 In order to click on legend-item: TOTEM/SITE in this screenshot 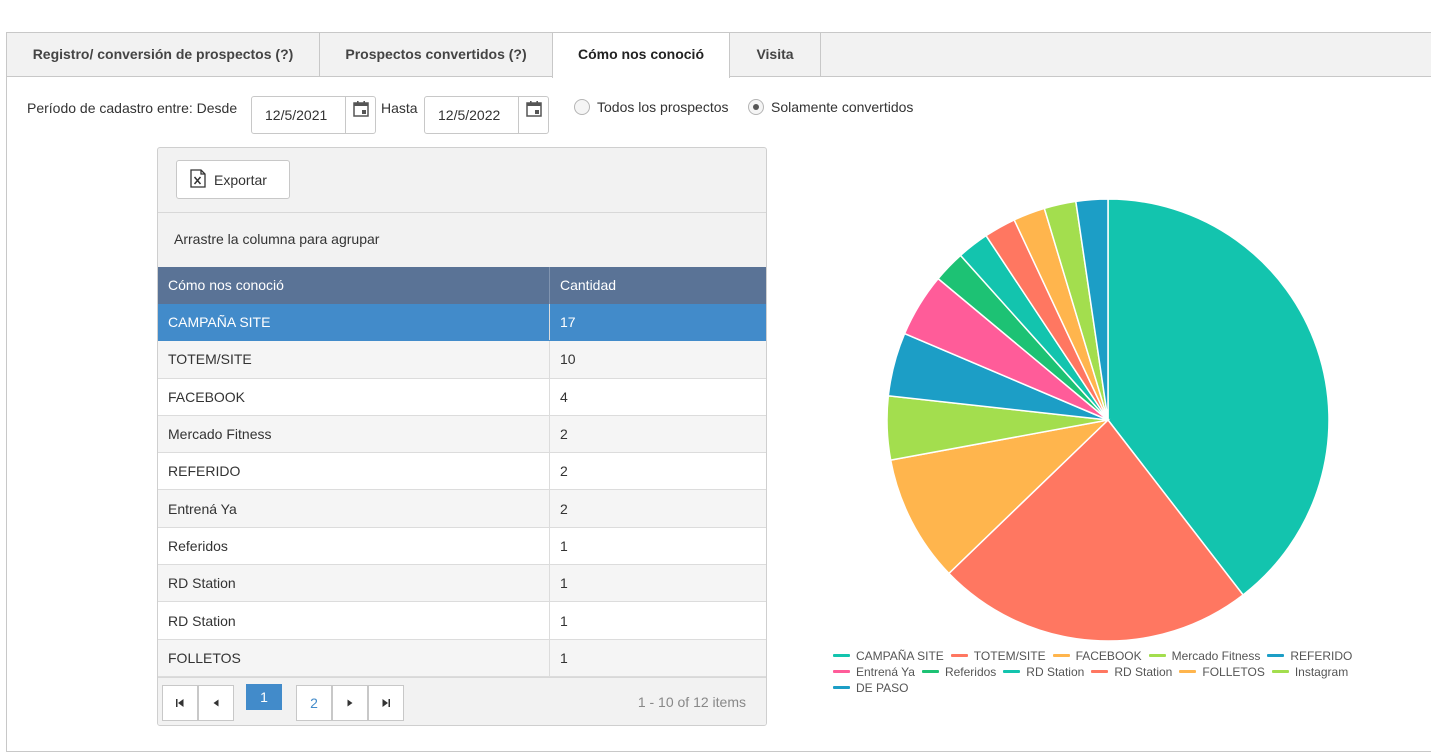, I will do `click(998, 655)`.